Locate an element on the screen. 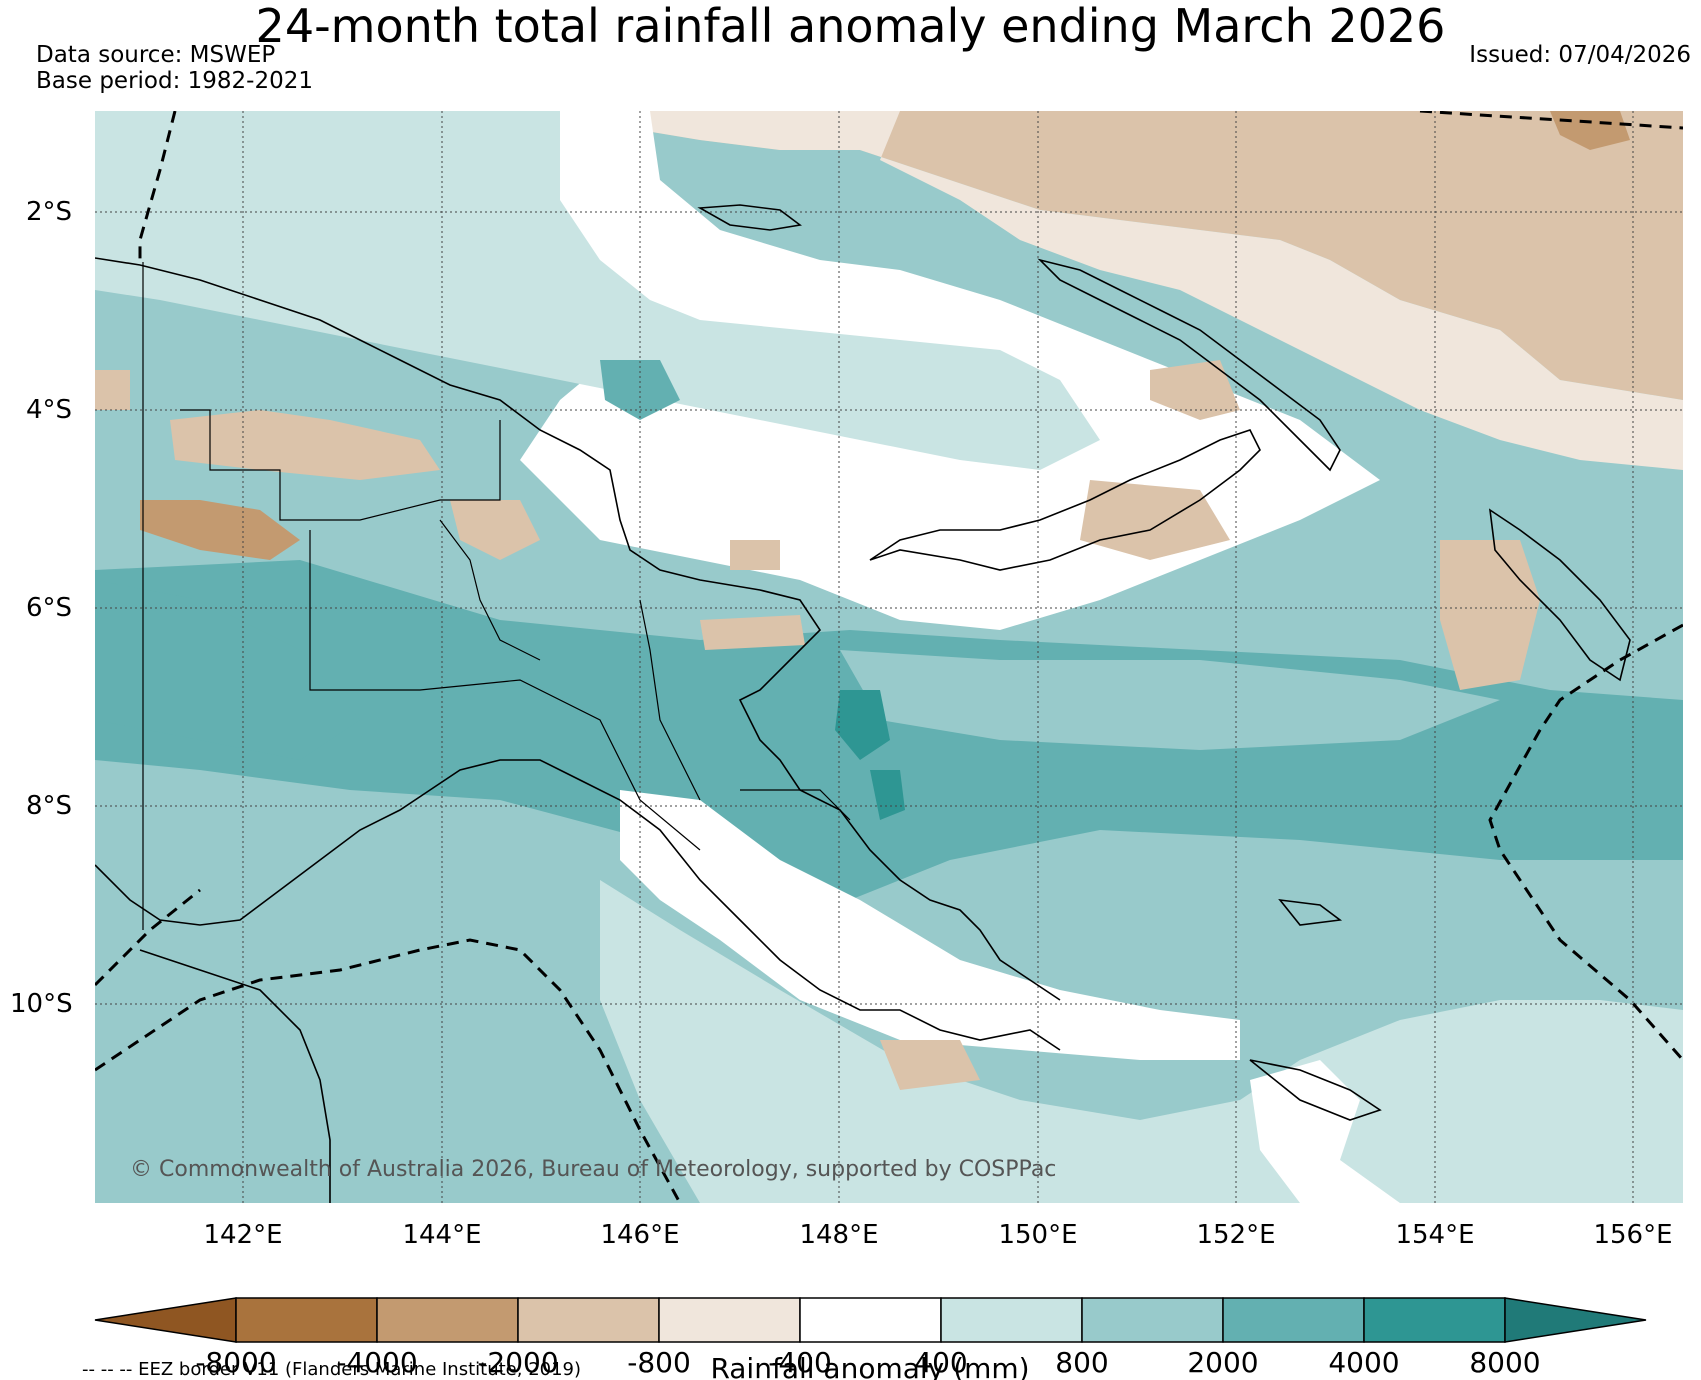  wet-core-patch is located at coordinates (862, 725).